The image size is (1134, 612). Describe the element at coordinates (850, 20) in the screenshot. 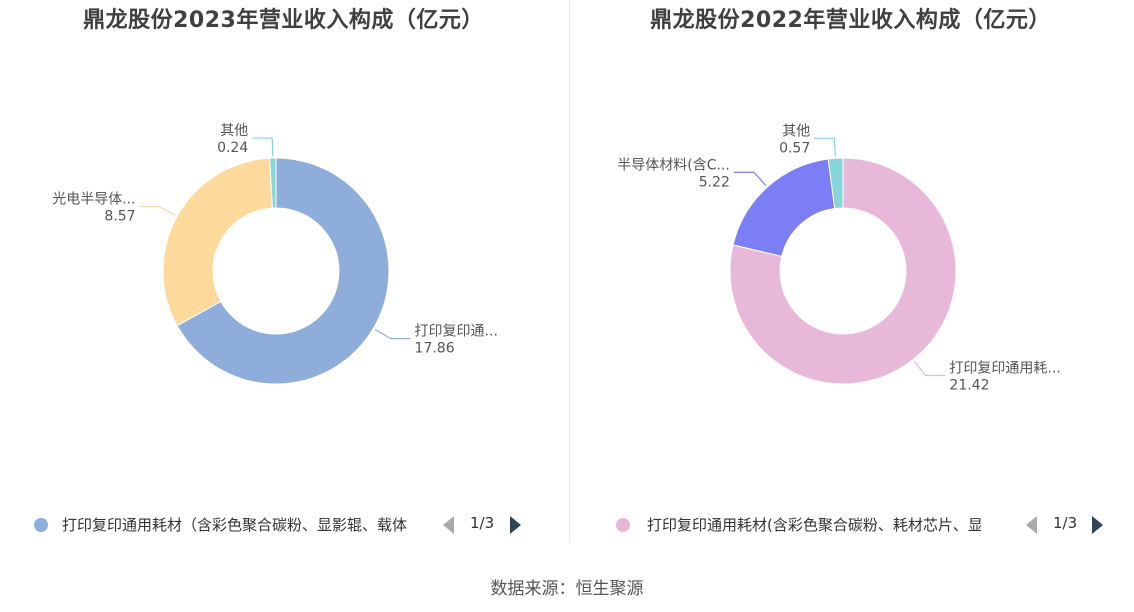

I see `chart-title: 鼎龙股份2022年营业收入构成（亿元）` at that location.